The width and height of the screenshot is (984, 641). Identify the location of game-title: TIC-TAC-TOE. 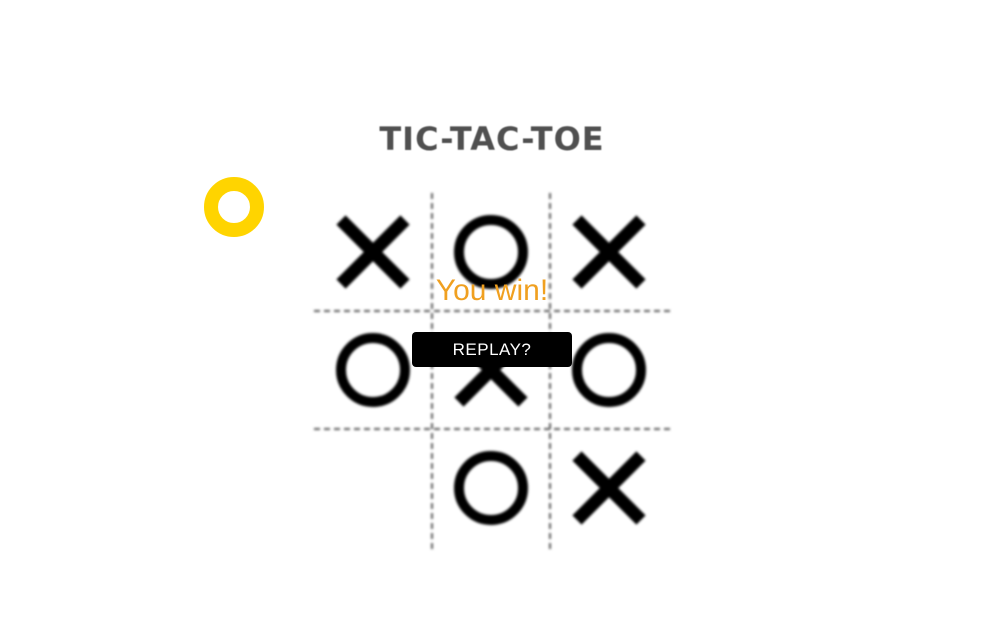
(492, 139).